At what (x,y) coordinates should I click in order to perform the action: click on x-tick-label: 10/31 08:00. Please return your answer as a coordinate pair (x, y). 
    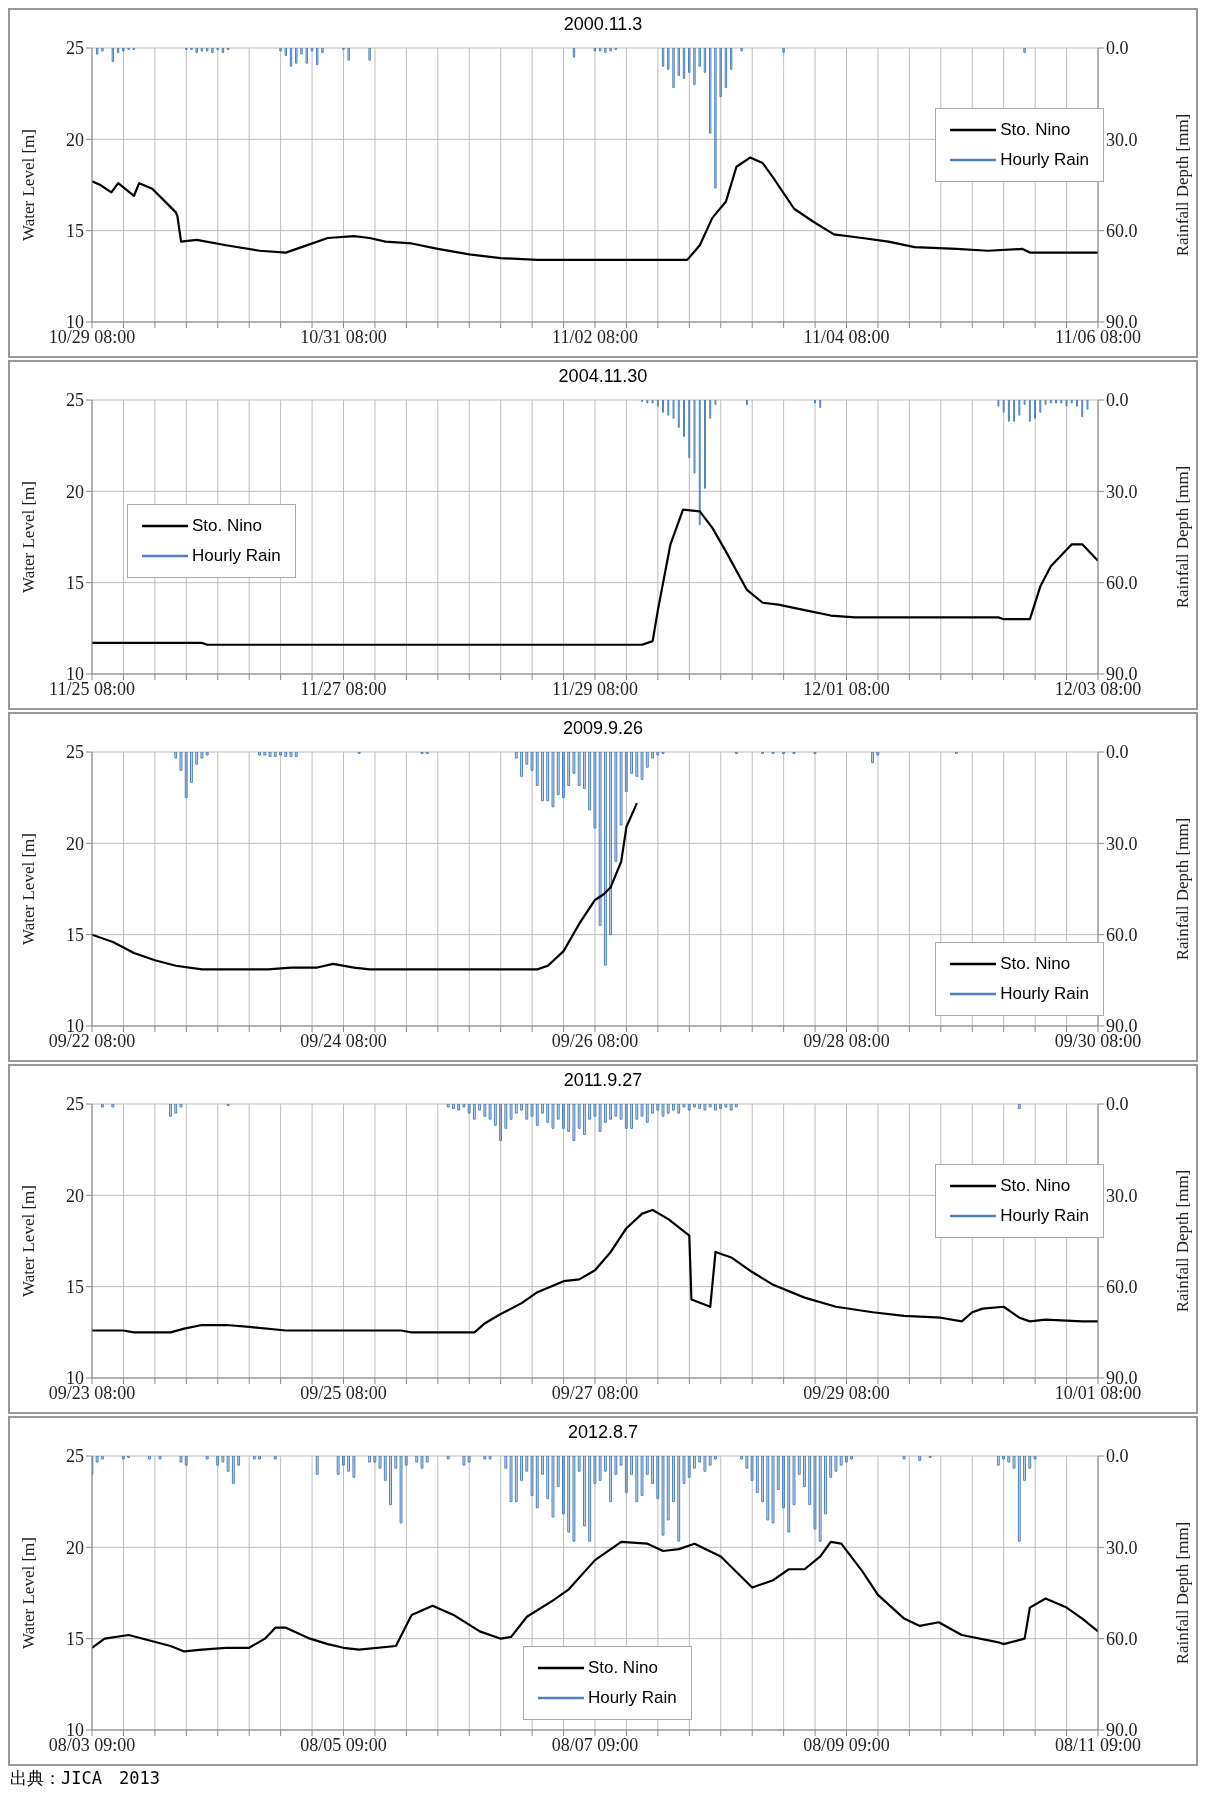
    Looking at the image, I should click on (343, 336).